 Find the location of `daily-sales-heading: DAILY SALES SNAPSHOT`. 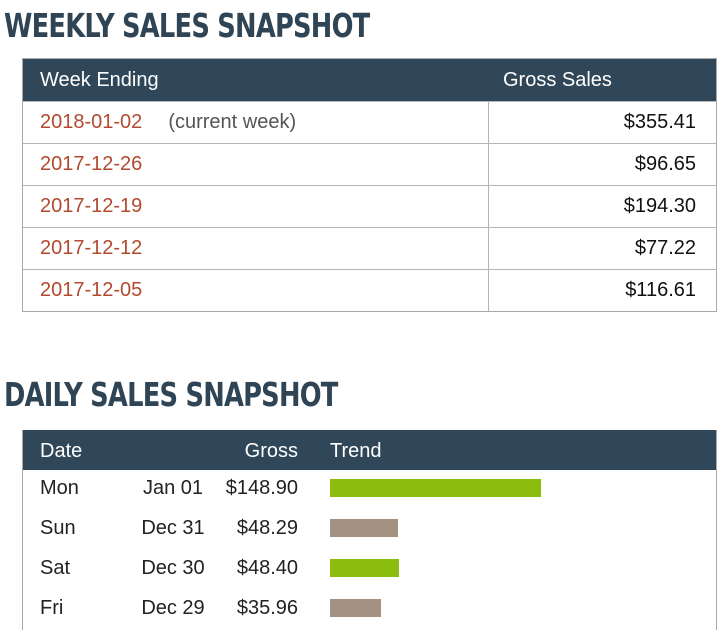

daily-sales-heading: DAILY SALES SNAPSHOT is located at coordinates (171, 394).